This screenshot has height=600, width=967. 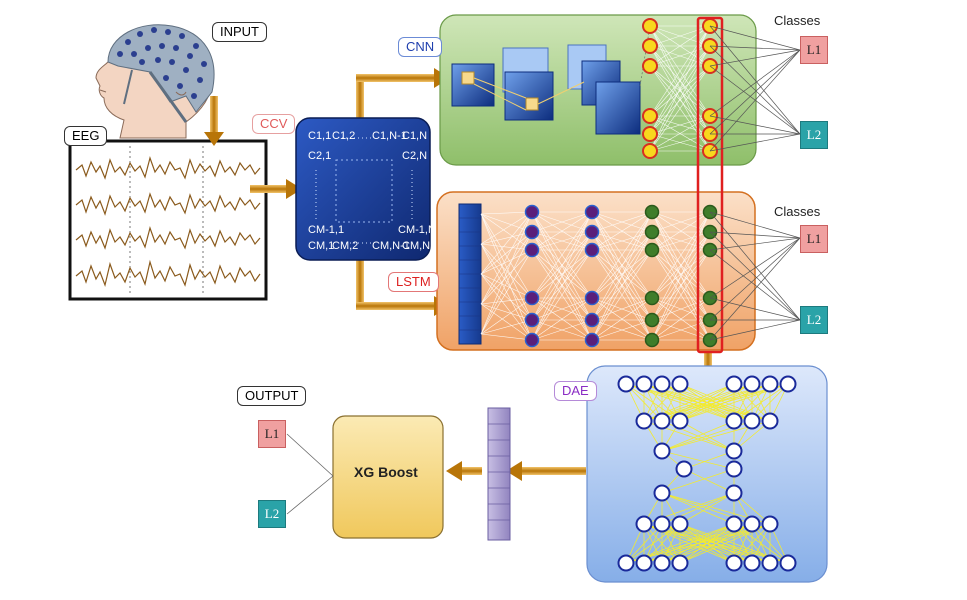 I want to click on ccv-matrix-block, so click(x=363, y=189).